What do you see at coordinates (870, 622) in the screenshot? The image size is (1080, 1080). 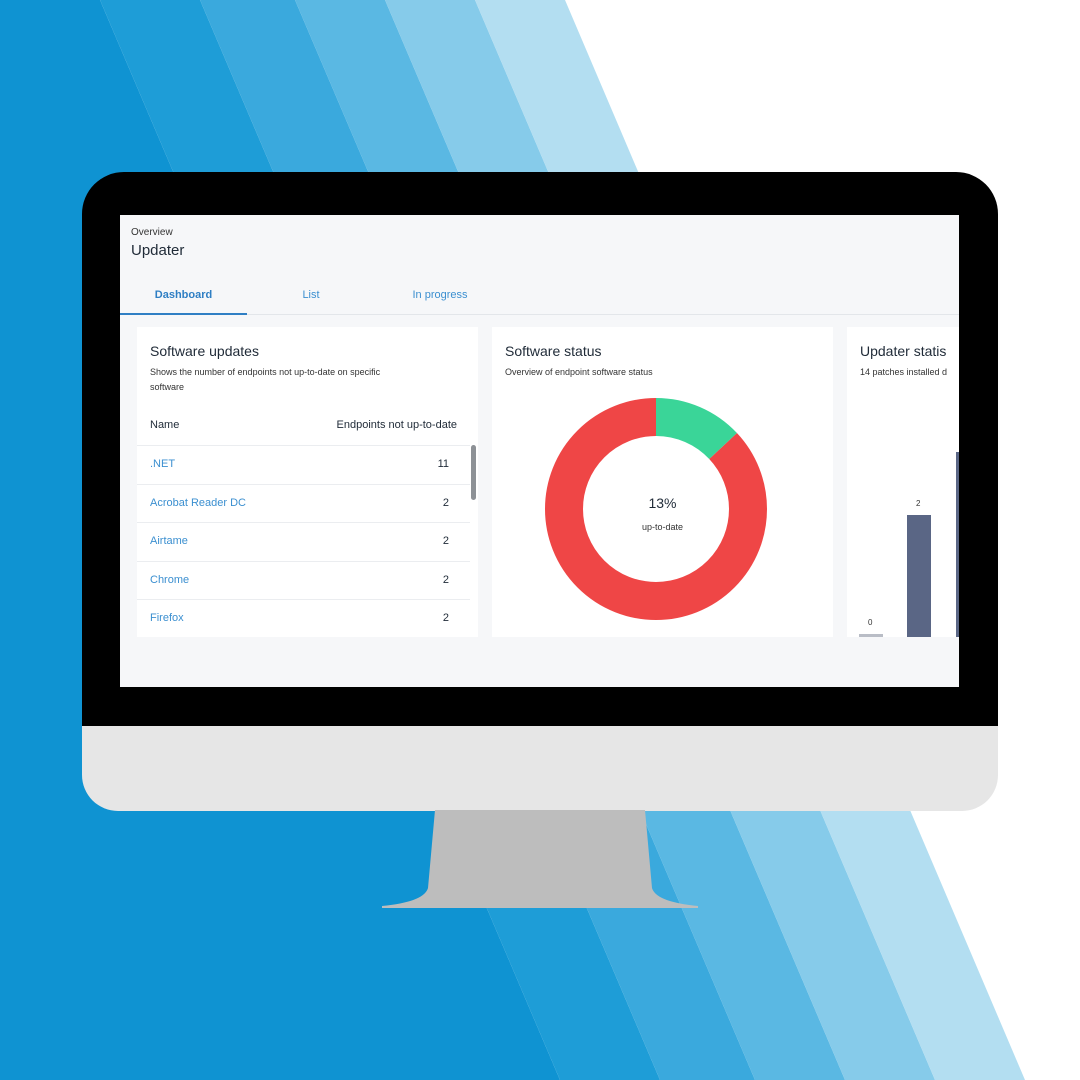 I see `bar-value-label: 0` at bounding box center [870, 622].